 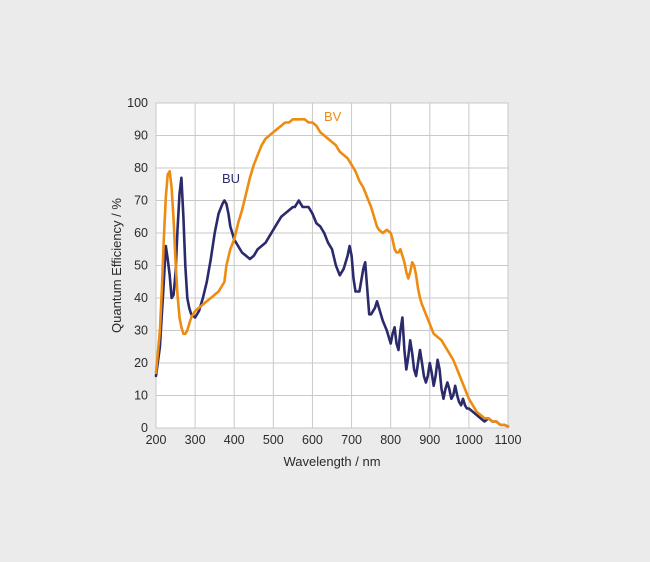 I want to click on series-labels: BU BV, so click(x=282, y=147).